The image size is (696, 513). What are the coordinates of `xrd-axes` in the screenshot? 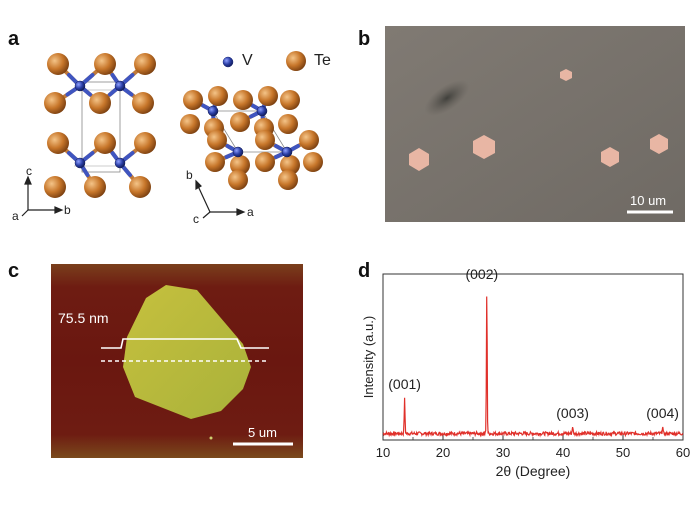 It's located at (533, 357).